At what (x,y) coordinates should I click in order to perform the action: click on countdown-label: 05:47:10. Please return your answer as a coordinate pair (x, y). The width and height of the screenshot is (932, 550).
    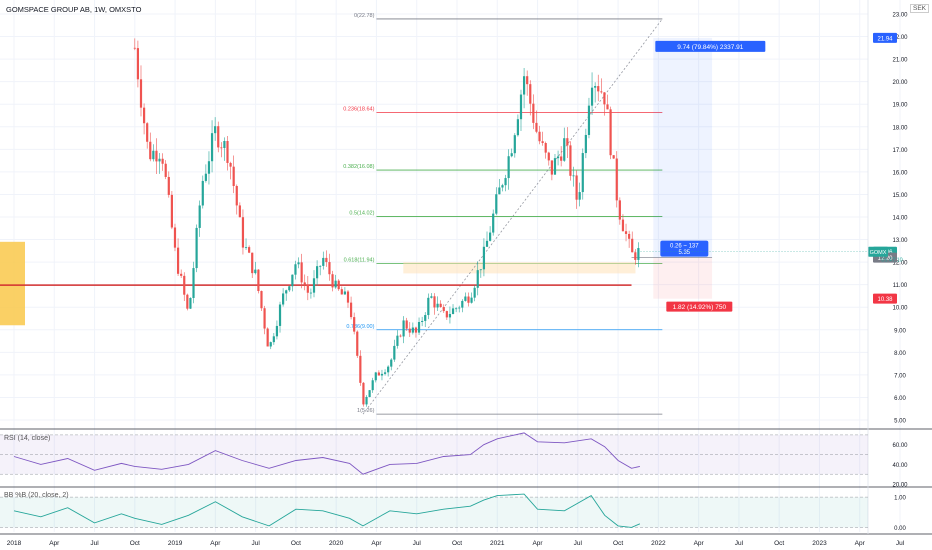
    Looking at the image, I should click on (891, 261).